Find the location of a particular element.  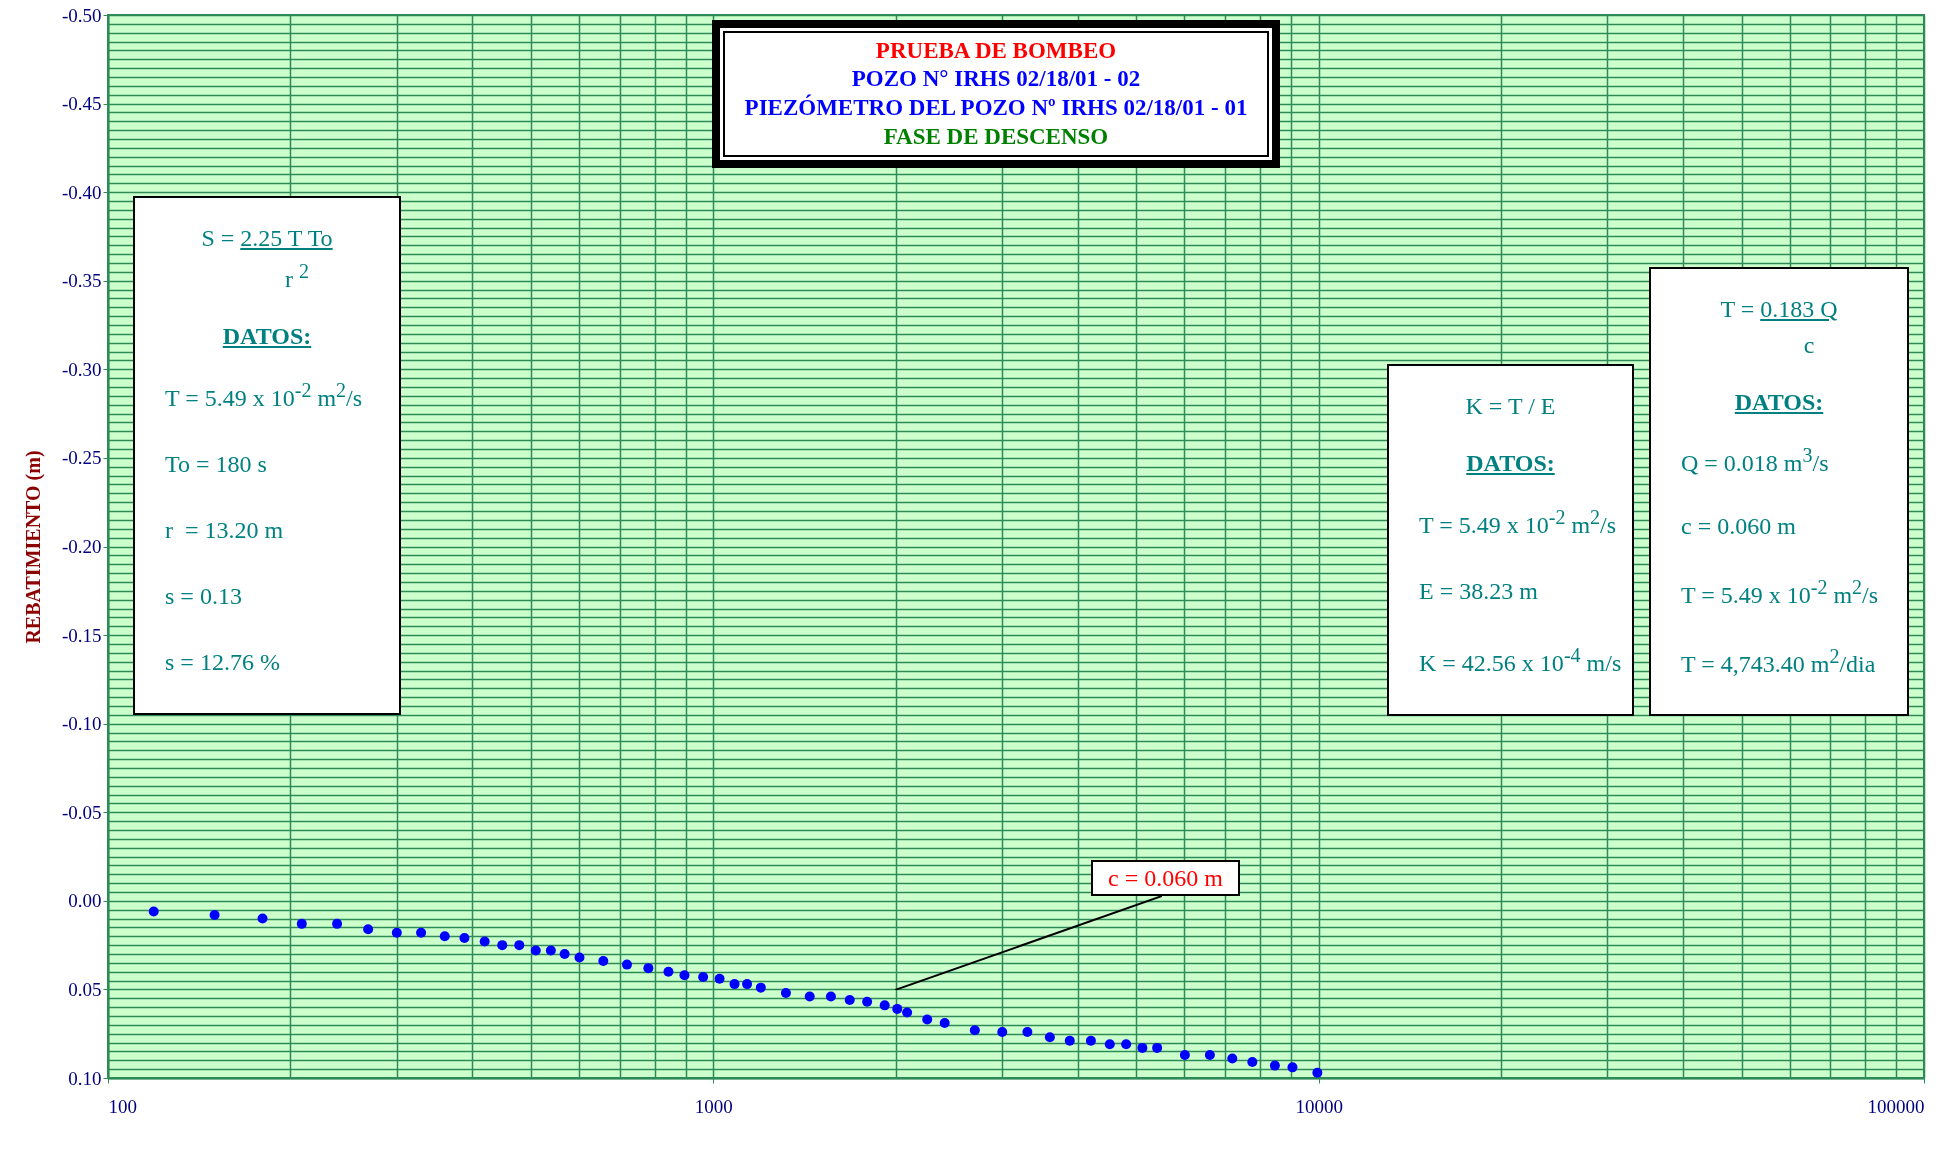

y-tick-label: -0.30 is located at coordinates (81, 369).